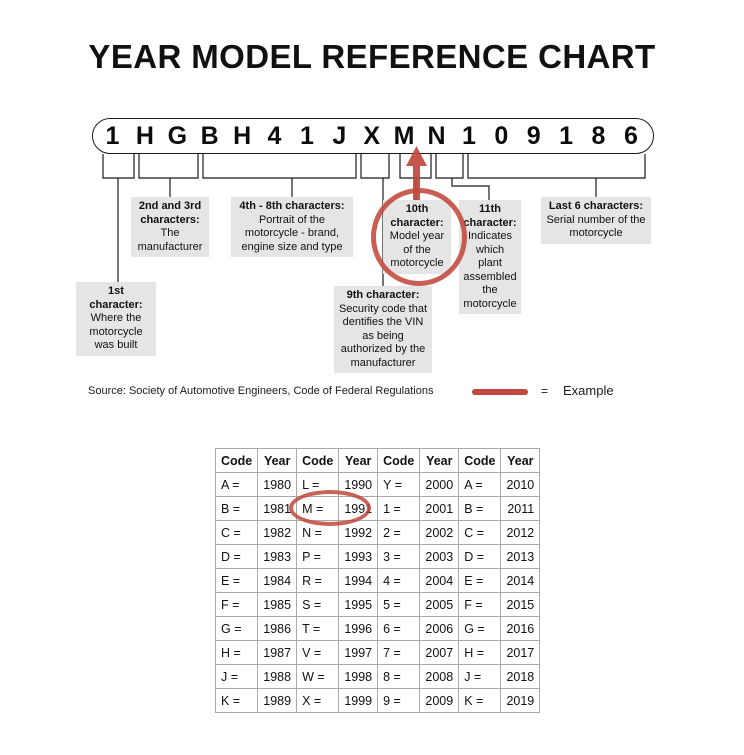  I want to click on year-cell: 2004, so click(439, 580).